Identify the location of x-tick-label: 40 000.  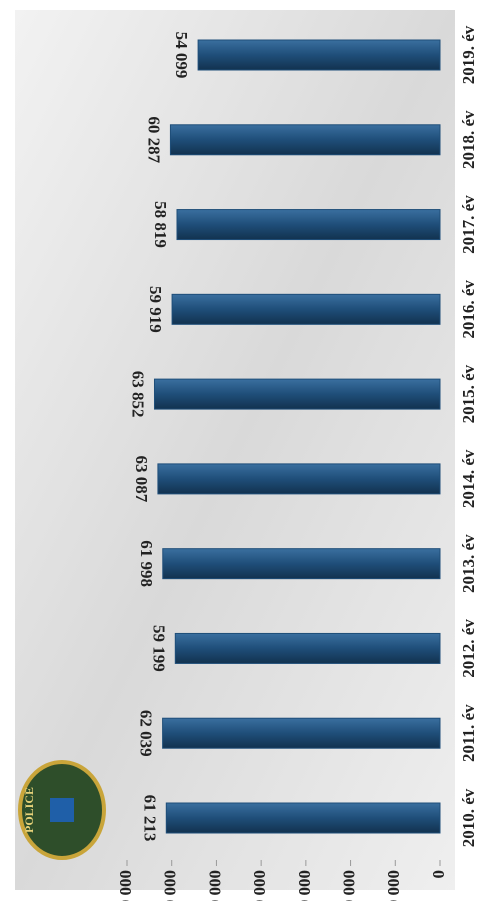
(259, 885).